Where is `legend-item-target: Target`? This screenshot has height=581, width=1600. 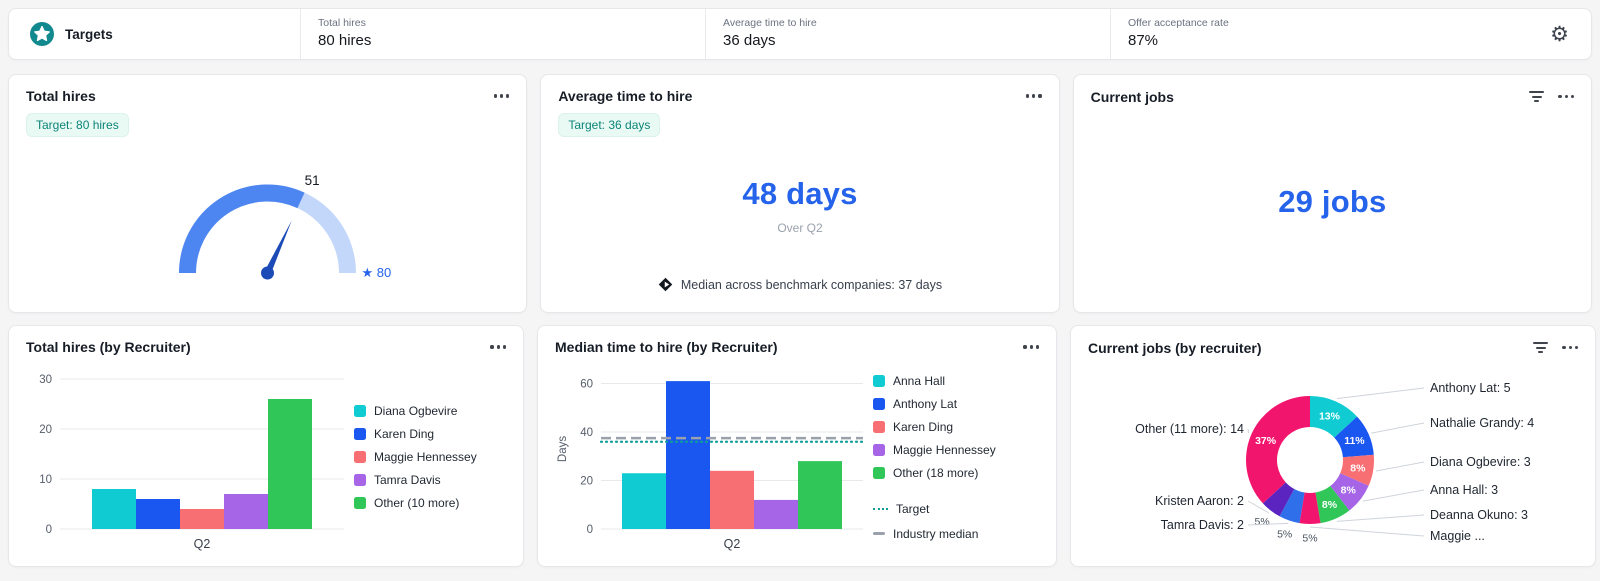
legend-item-target: Target is located at coordinates (956, 509).